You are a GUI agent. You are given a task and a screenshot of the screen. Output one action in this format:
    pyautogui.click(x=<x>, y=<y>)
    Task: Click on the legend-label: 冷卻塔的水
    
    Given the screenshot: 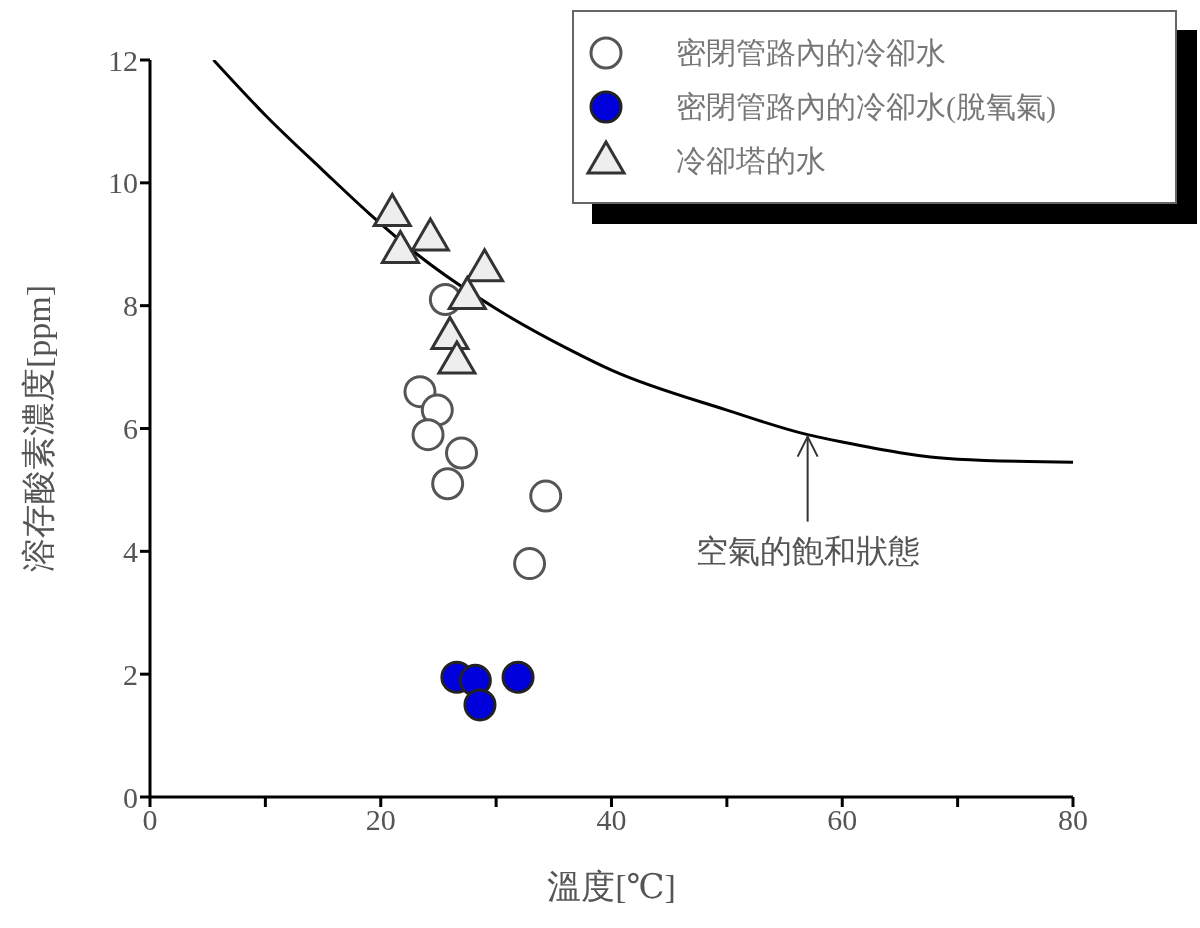 What is the action you would take?
    pyautogui.click(x=751, y=160)
    